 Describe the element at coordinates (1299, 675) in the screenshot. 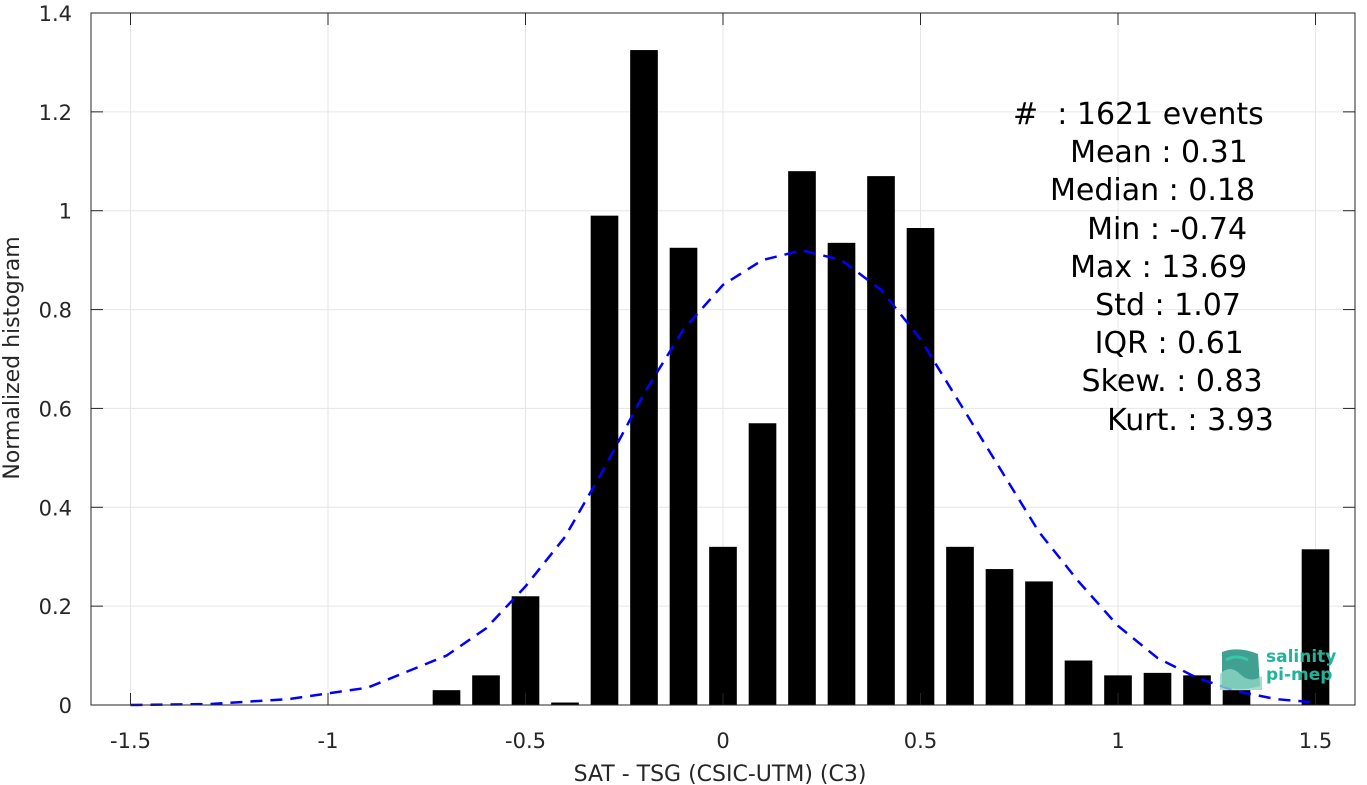

I see `logo-line-2: pi-mep` at that location.